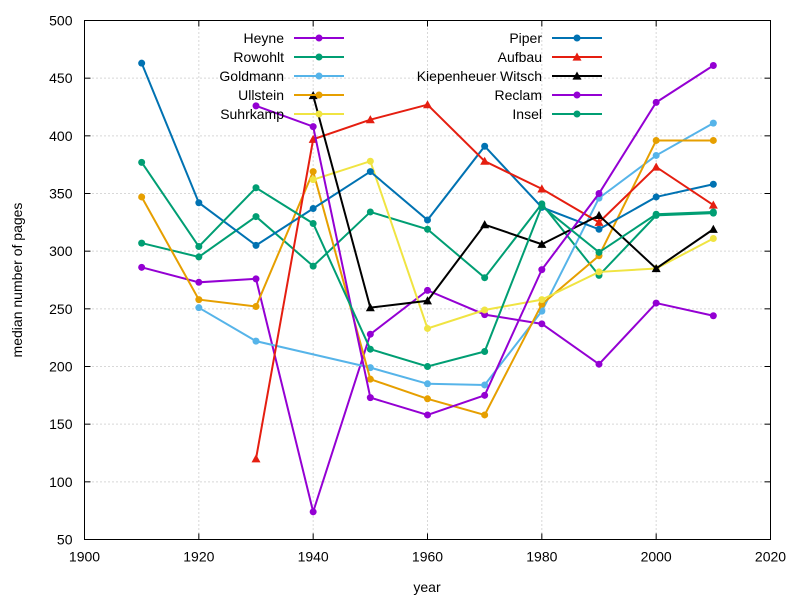  What do you see at coordinates (261, 95) in the screenshot?
I see `legend-label: Ullstein` at bounding box center [261, 95].